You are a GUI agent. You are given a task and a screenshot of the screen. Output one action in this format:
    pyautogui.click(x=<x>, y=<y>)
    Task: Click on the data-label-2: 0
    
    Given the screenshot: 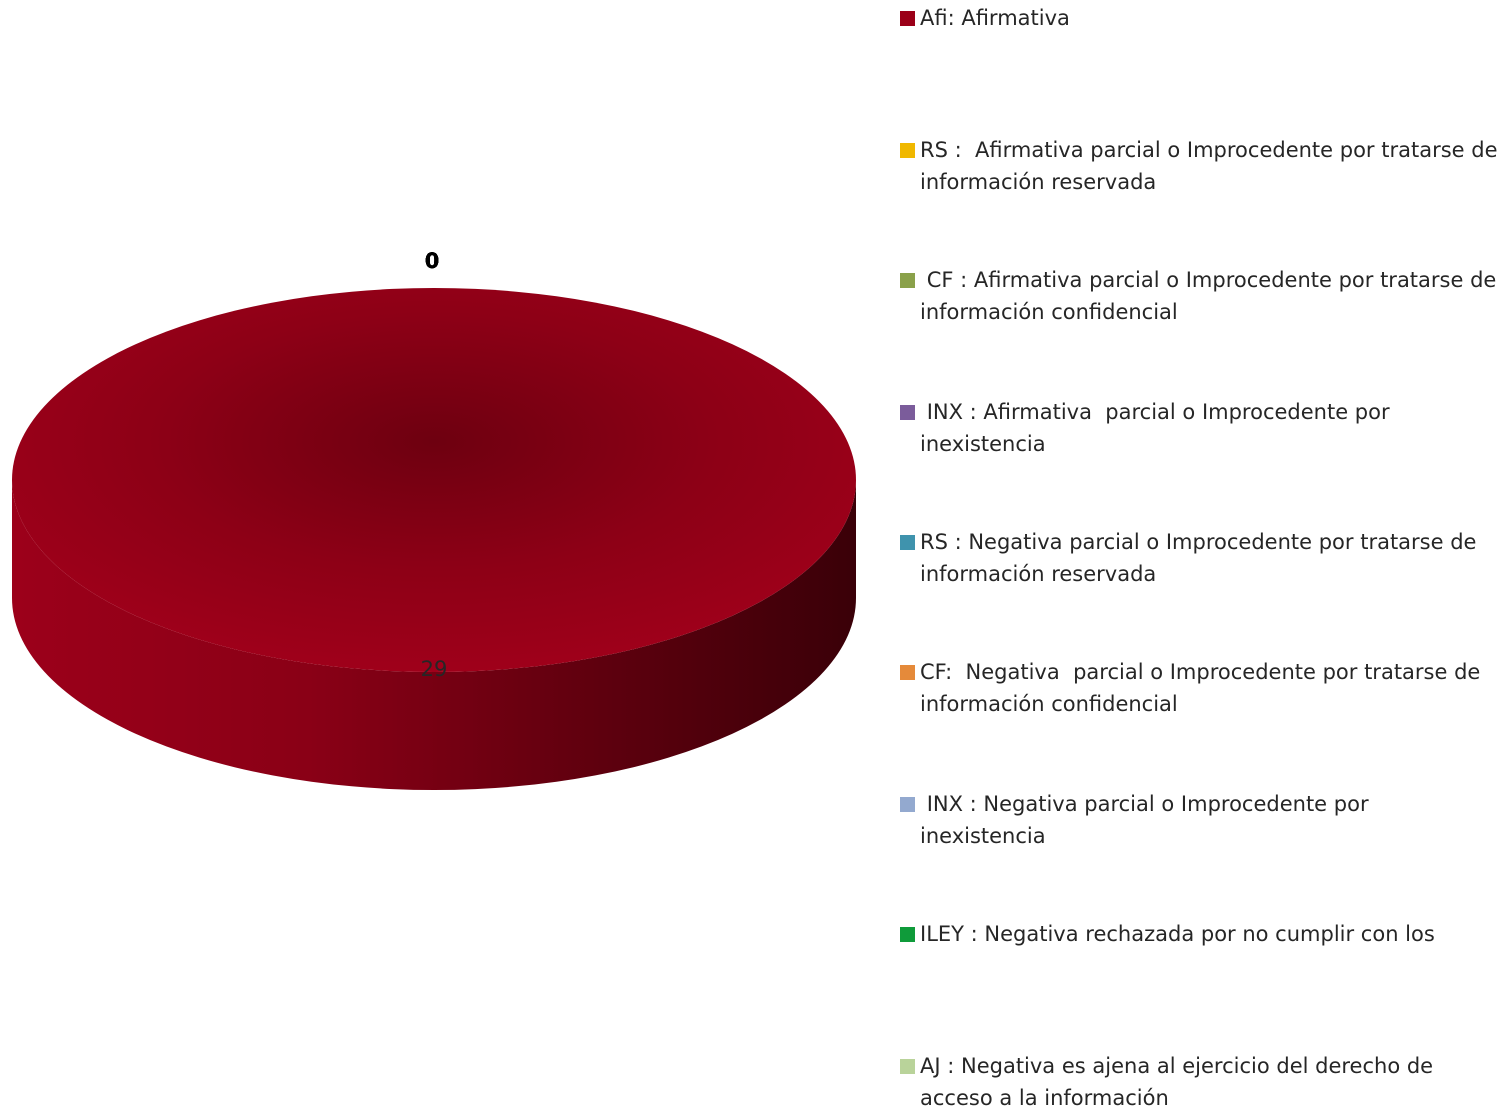 What is the action you would take?
    pyautogui.click(x=432, y=261)
    